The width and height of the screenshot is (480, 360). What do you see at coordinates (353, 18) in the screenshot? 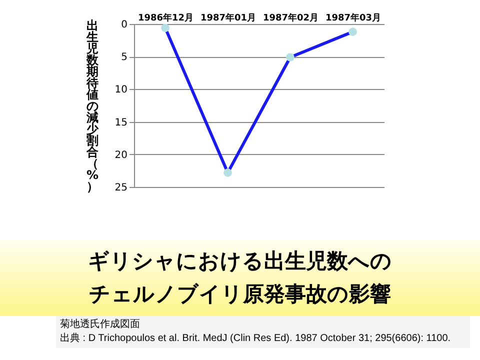
I see `x-tick-label: 1987年03月` at bounding box center [353, 18].